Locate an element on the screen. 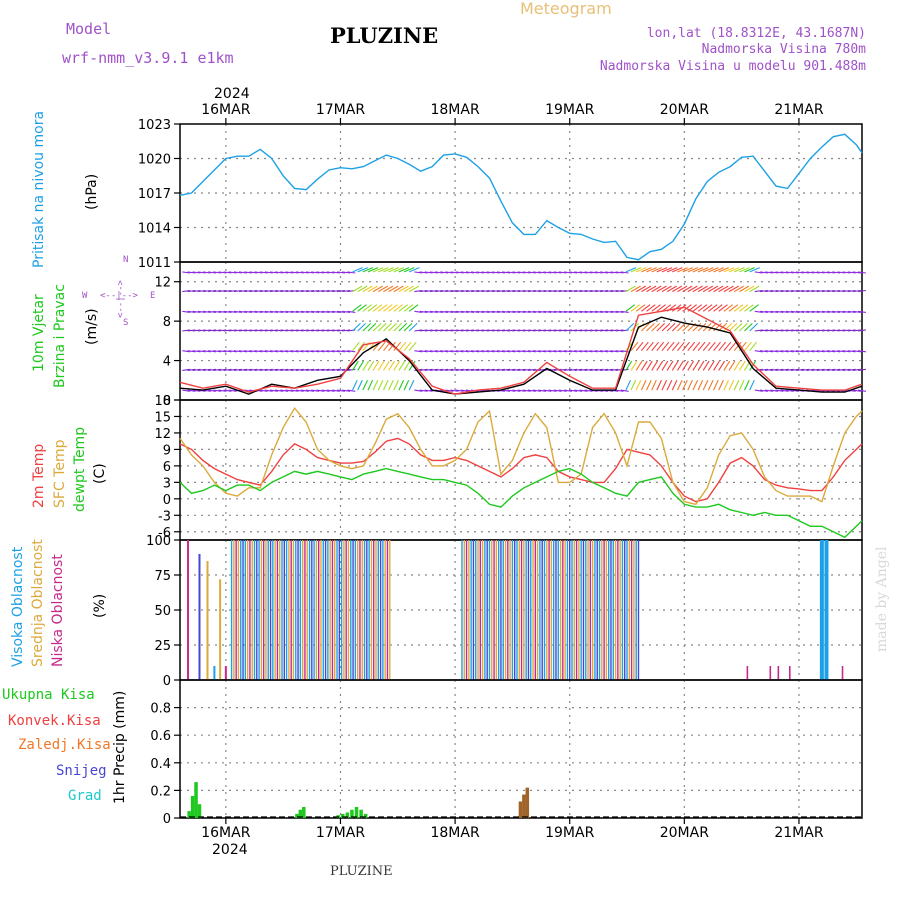 The image size is (900, 900). cloud-ytick-label: 50 is located at coordinates (162, 611).